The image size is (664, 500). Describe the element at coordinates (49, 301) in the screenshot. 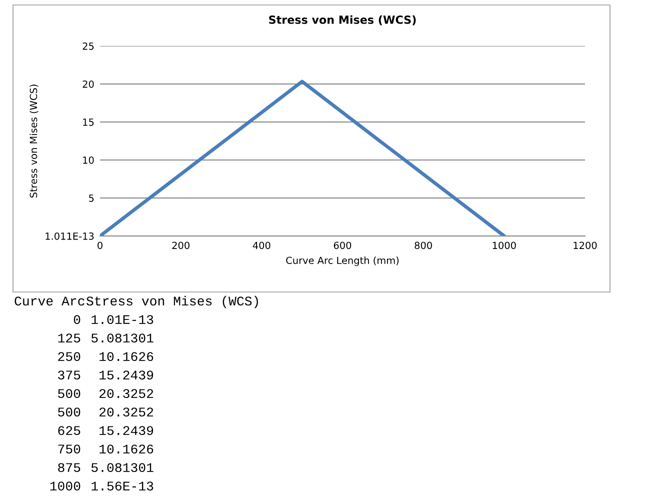

I see `text: Curve Arc` at that location.